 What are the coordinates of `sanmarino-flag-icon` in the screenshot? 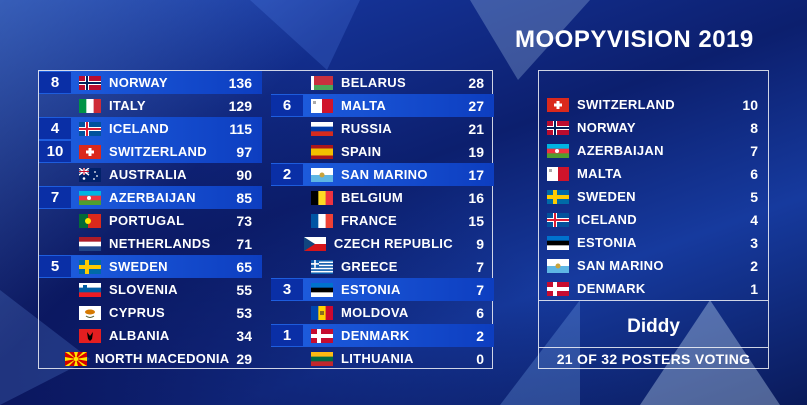 It's located at (558, 265).